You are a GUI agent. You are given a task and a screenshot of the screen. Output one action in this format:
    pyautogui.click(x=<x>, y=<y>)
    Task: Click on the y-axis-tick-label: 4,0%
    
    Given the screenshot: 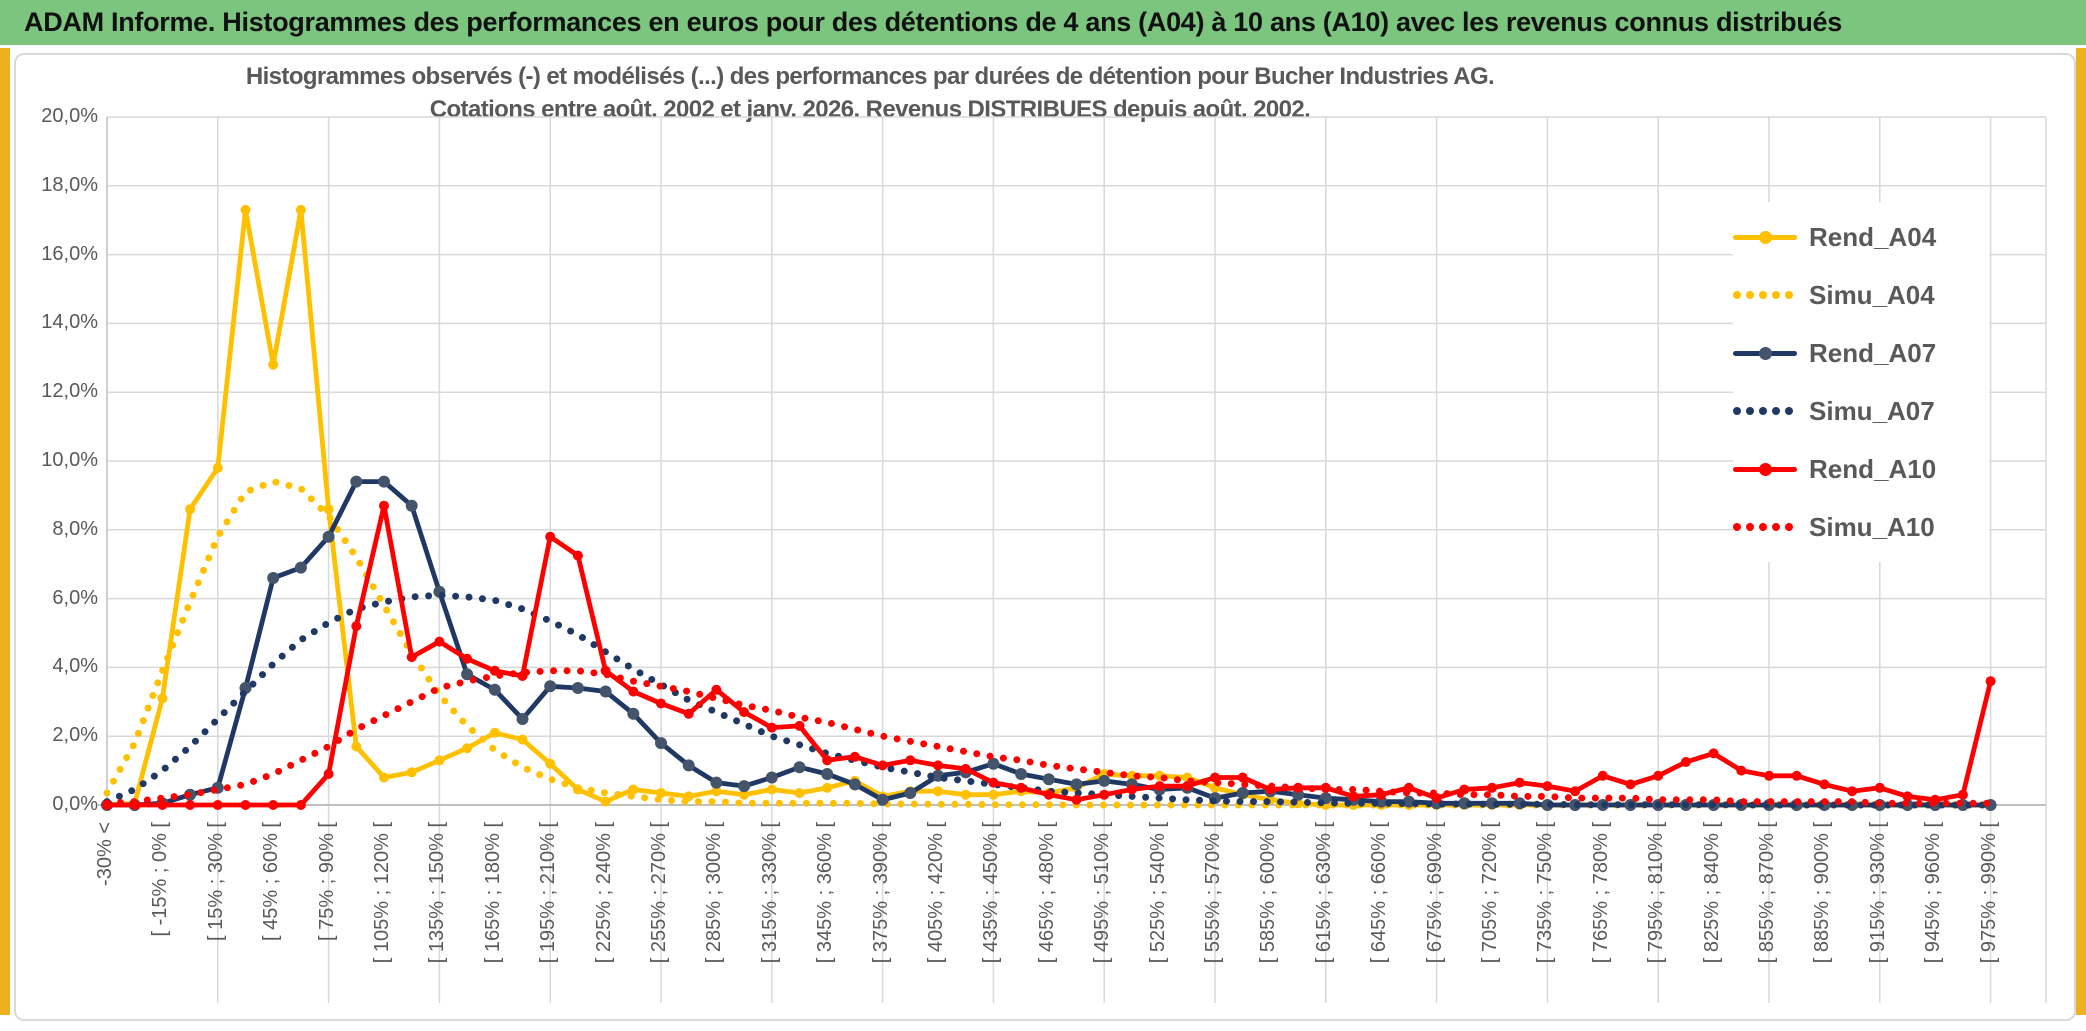 What is the action you would take?
    pyautogui.click(x=75, y=666)
    